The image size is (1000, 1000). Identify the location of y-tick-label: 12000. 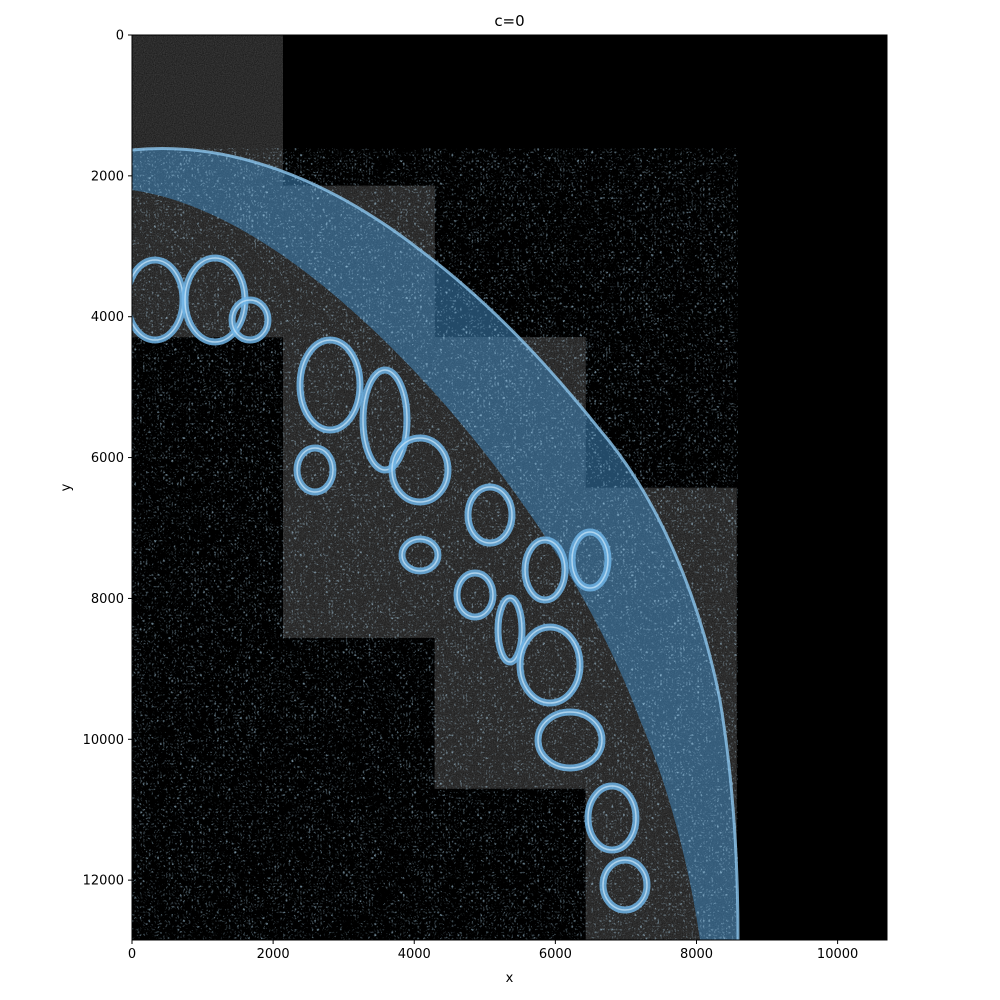
(103, 881).